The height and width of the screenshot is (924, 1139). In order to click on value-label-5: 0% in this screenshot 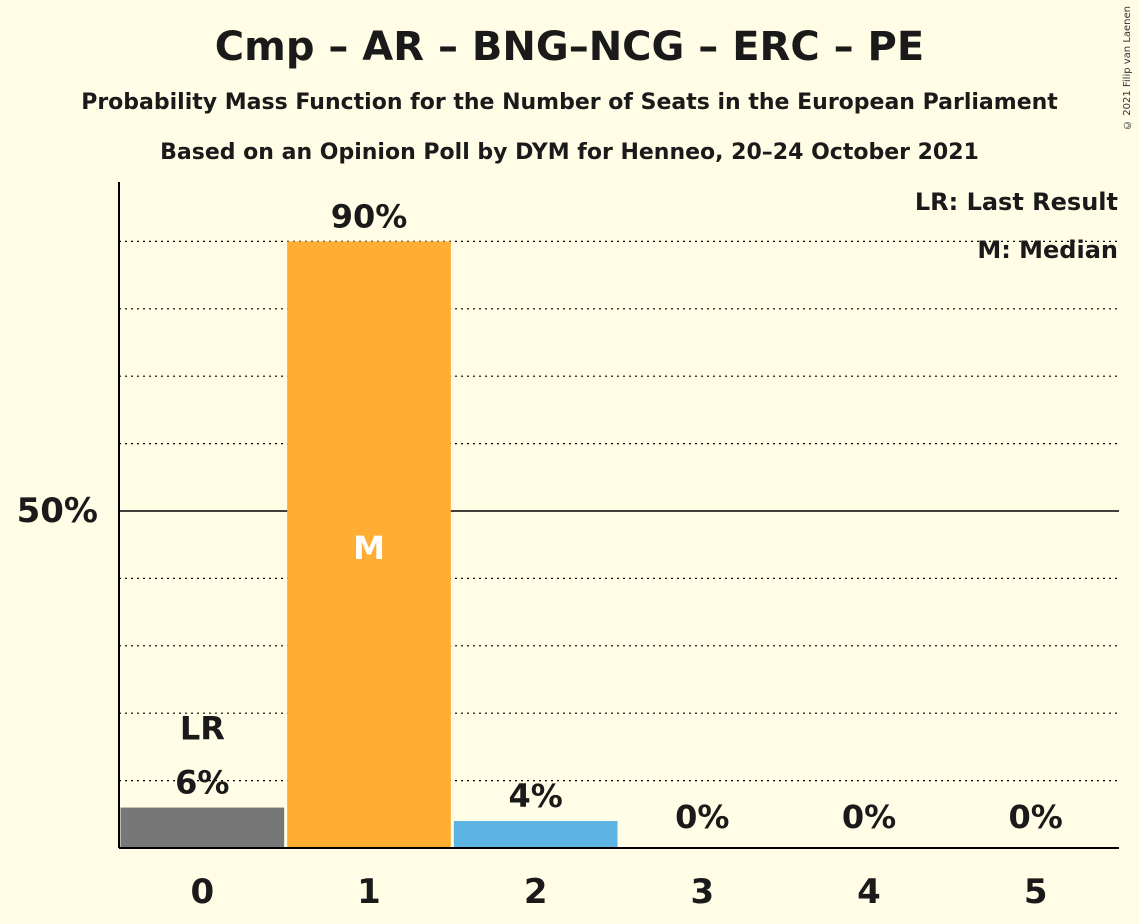, I will do `click(1036, 817)`.